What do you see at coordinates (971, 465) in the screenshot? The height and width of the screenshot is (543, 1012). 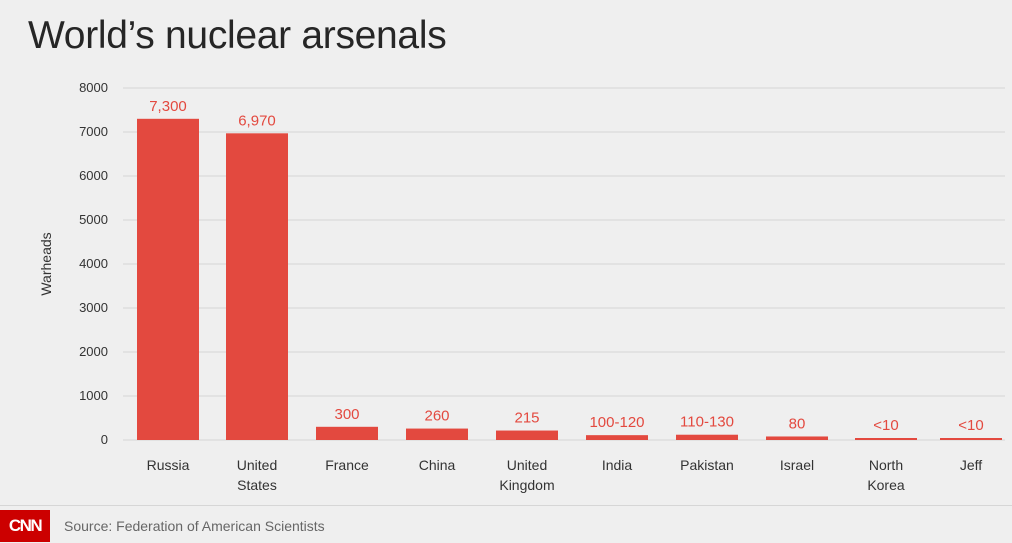 I see `category-label: Jeff` at bounding box center [971, 465].